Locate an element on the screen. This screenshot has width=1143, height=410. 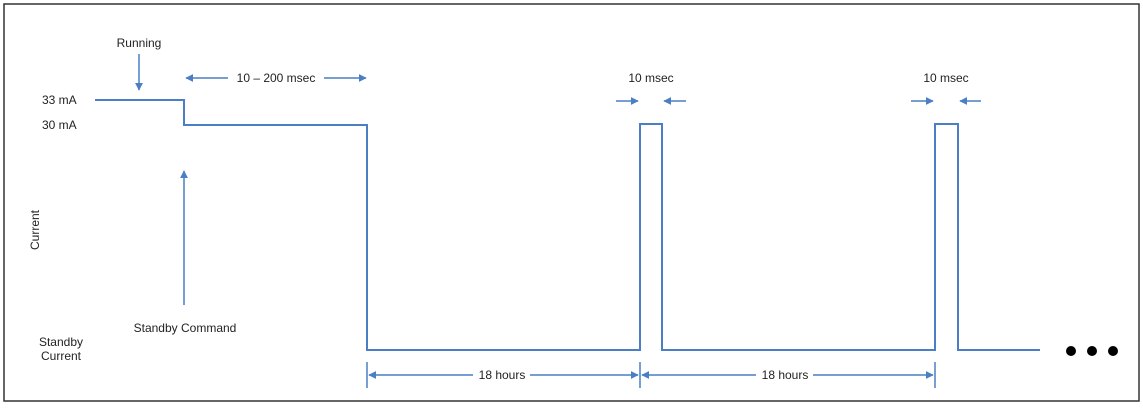
standby-command-label: Standby Command is located at coordinates (185, 328).